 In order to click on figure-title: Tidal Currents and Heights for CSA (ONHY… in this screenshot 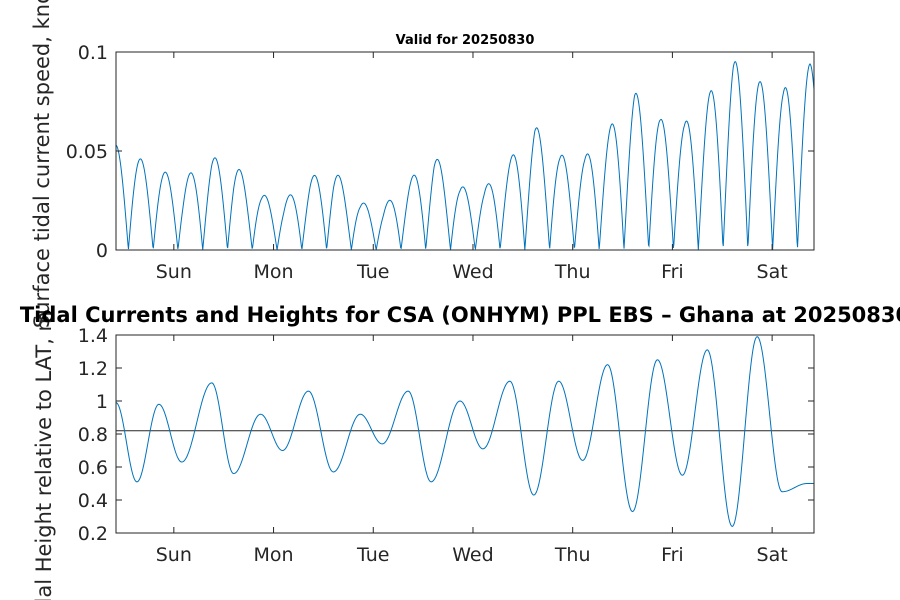, I will do `click(460, 315)`.